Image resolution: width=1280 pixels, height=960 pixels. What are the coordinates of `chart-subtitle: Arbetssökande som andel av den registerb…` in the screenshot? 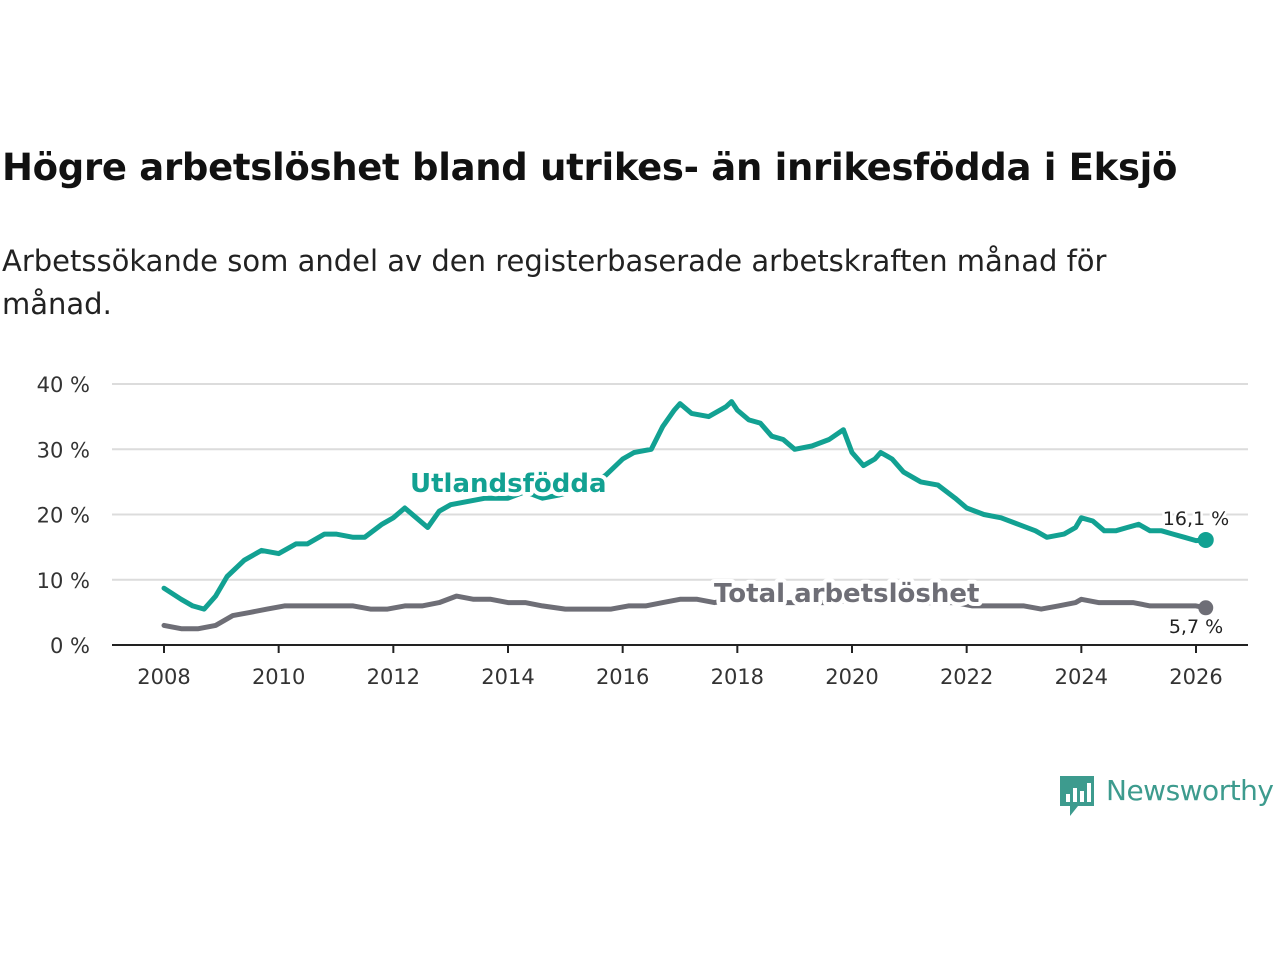 It's located at (554, 282).